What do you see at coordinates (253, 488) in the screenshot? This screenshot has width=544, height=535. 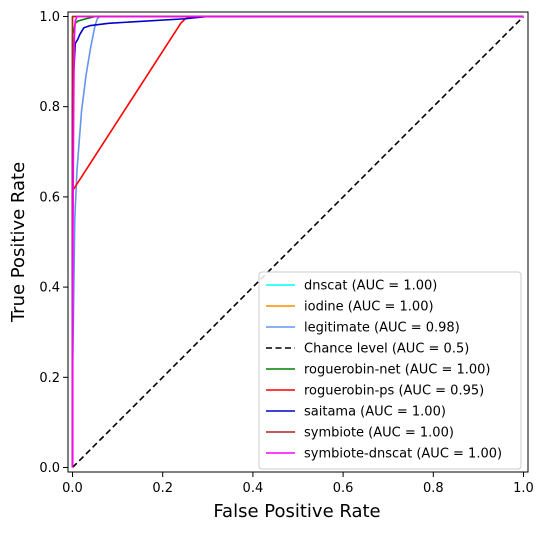 I see `x-tick-label: 0.4` at bounding box center [253, 488].